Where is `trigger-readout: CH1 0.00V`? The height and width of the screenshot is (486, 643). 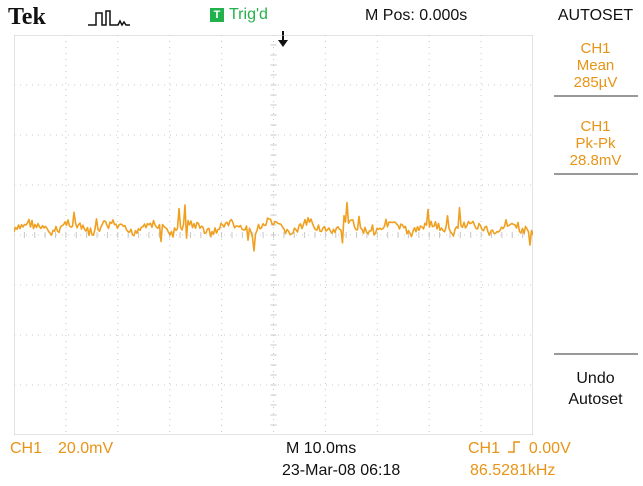 trigger-readout: CH1 0.00V is located at coordinates (519, 449).